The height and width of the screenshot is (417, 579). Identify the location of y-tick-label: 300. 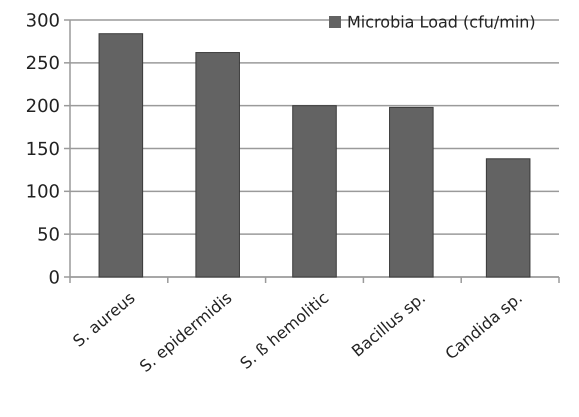
(43, 21).